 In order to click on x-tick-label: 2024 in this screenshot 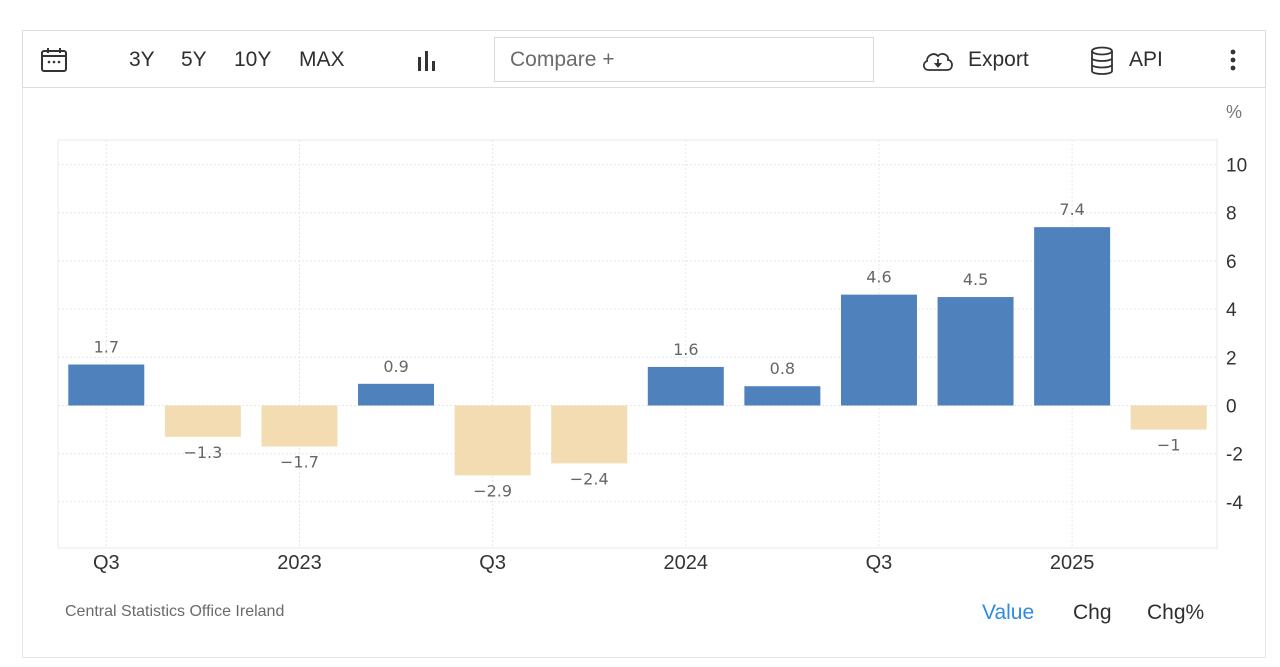, I will do `click(686, 563)`.